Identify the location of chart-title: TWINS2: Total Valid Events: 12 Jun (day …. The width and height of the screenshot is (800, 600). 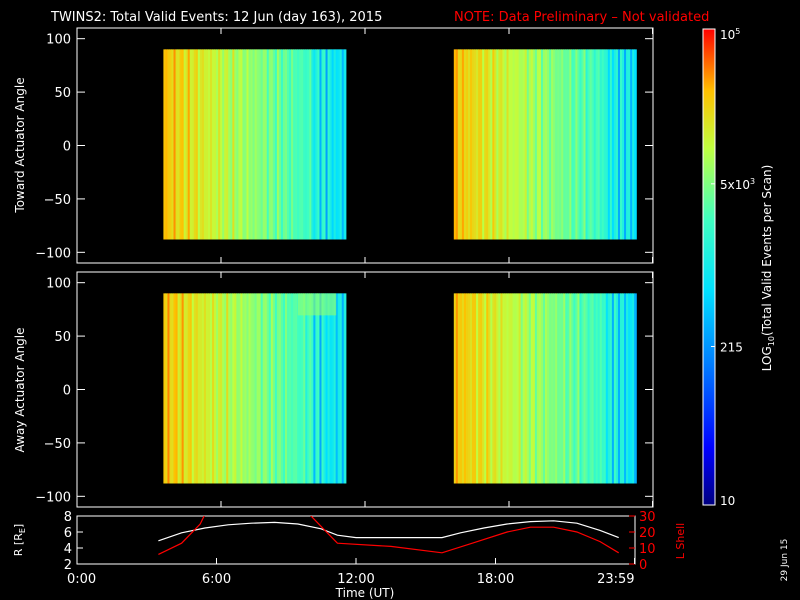
(216, 17).